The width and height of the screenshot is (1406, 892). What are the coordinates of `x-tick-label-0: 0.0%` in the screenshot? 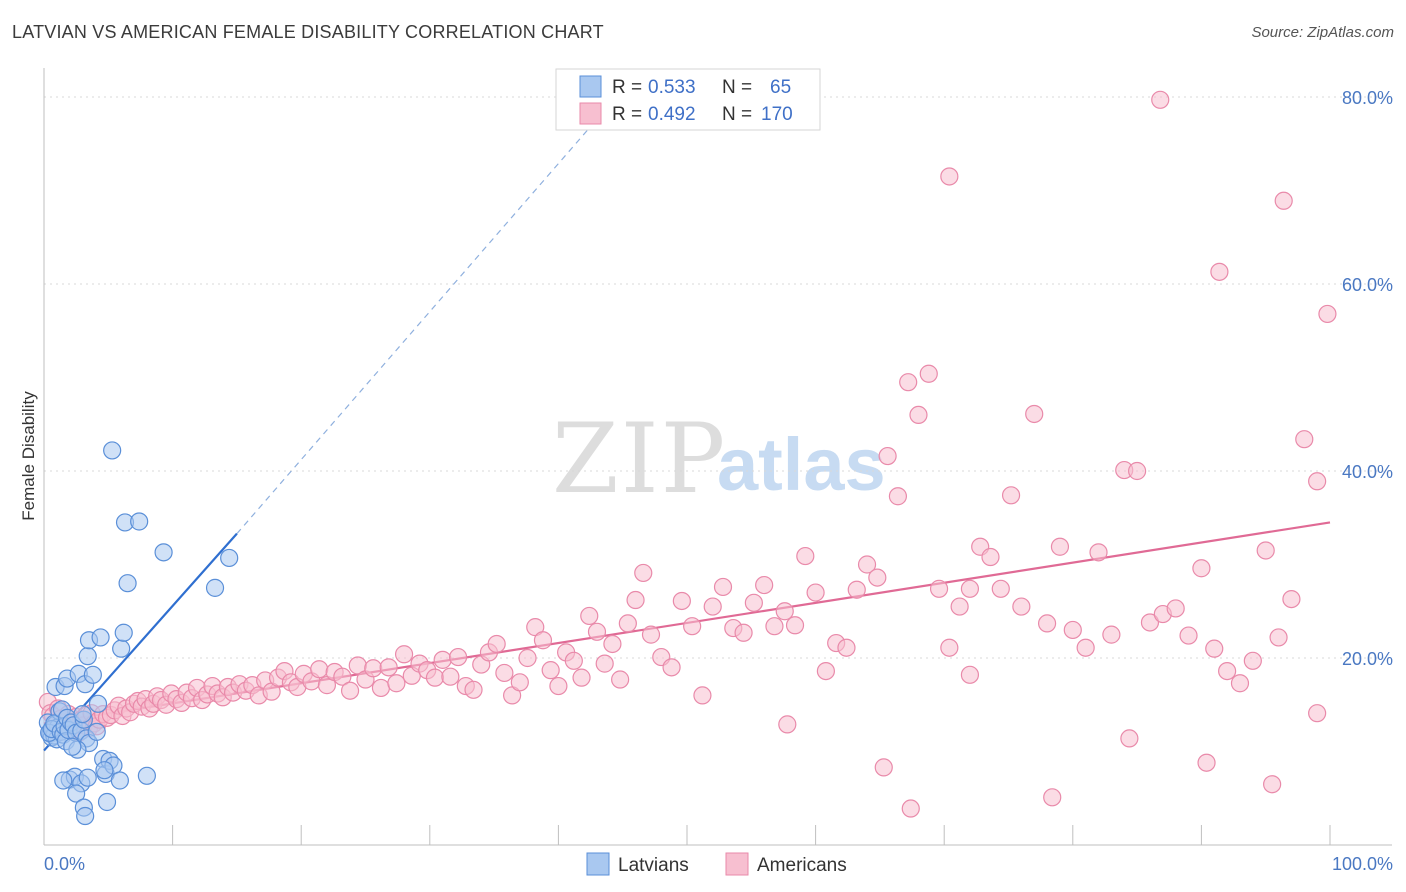 It's located at (64, 864).